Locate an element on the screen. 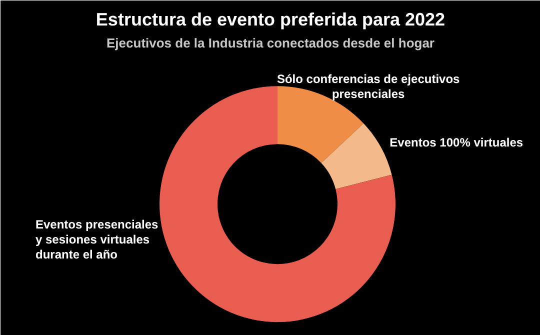  slice-label: Eventos presenciales y sesiones virtuales durante el año is located at coordinates (97, 240).